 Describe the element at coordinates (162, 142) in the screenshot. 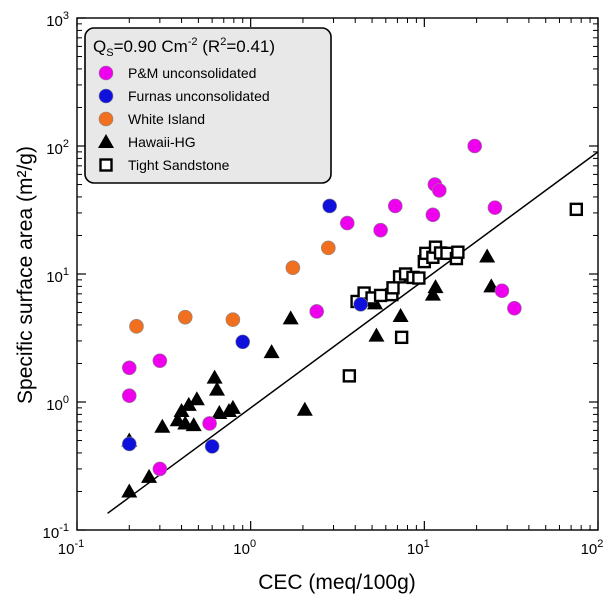

I see `legend-label-hawaii-hg: Hawaii-HG` at that location.